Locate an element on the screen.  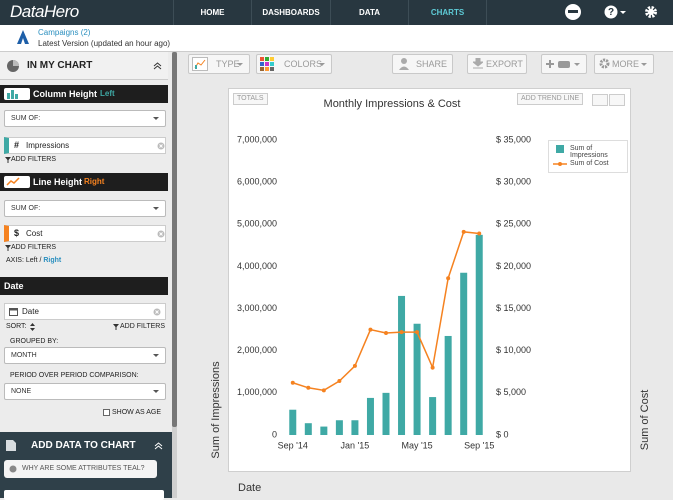
y2-tick-label: $ 10,000 is located at coordinates (513, 350).